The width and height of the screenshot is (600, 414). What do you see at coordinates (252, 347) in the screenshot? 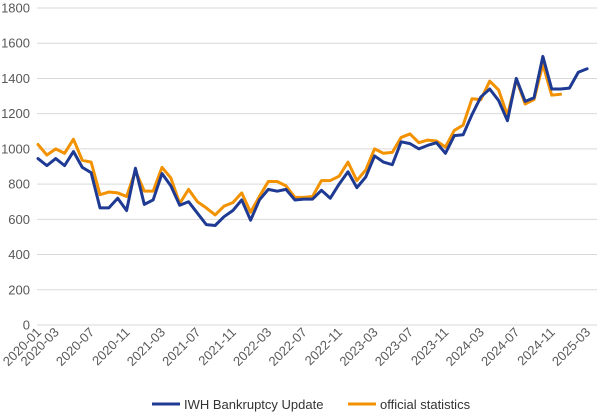
I see `x-tick-label: 2022-03` at bounding box center [252, 347].